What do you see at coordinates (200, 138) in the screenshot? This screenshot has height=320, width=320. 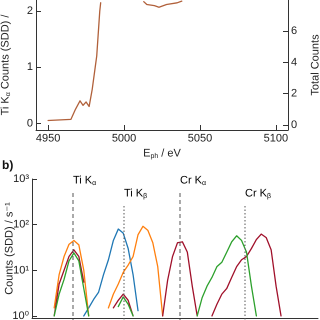 I see `x-tick-label: 5050` at bounding box center [200, 138].